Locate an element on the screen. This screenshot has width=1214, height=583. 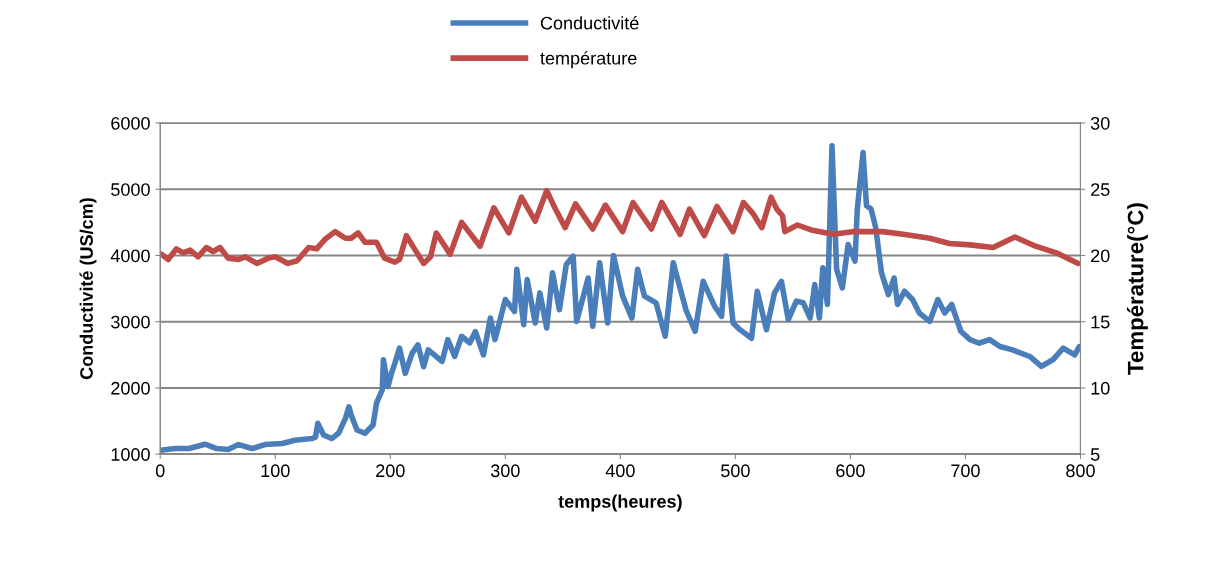
x-tick-label: 300 is located at coordinates (505, 471).